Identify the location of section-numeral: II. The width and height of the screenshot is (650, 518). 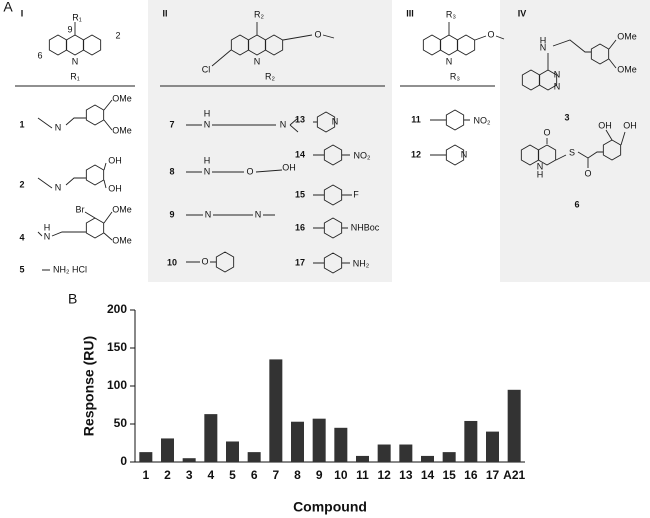
(164, 13).